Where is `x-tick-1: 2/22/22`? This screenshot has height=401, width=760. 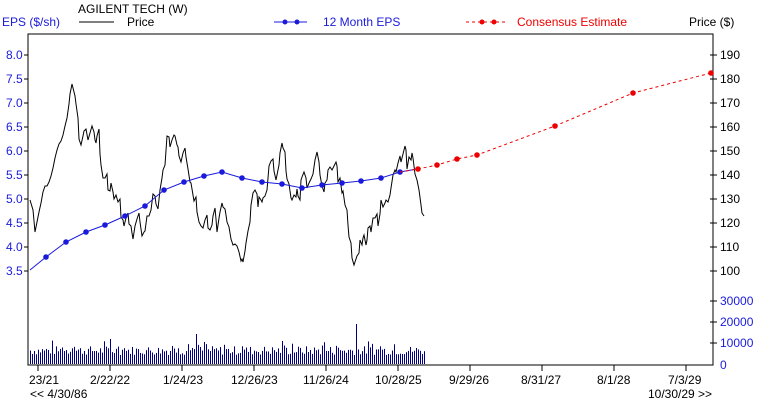
x-tick-1: 2/22/22 is located at coordinates (110, 380).